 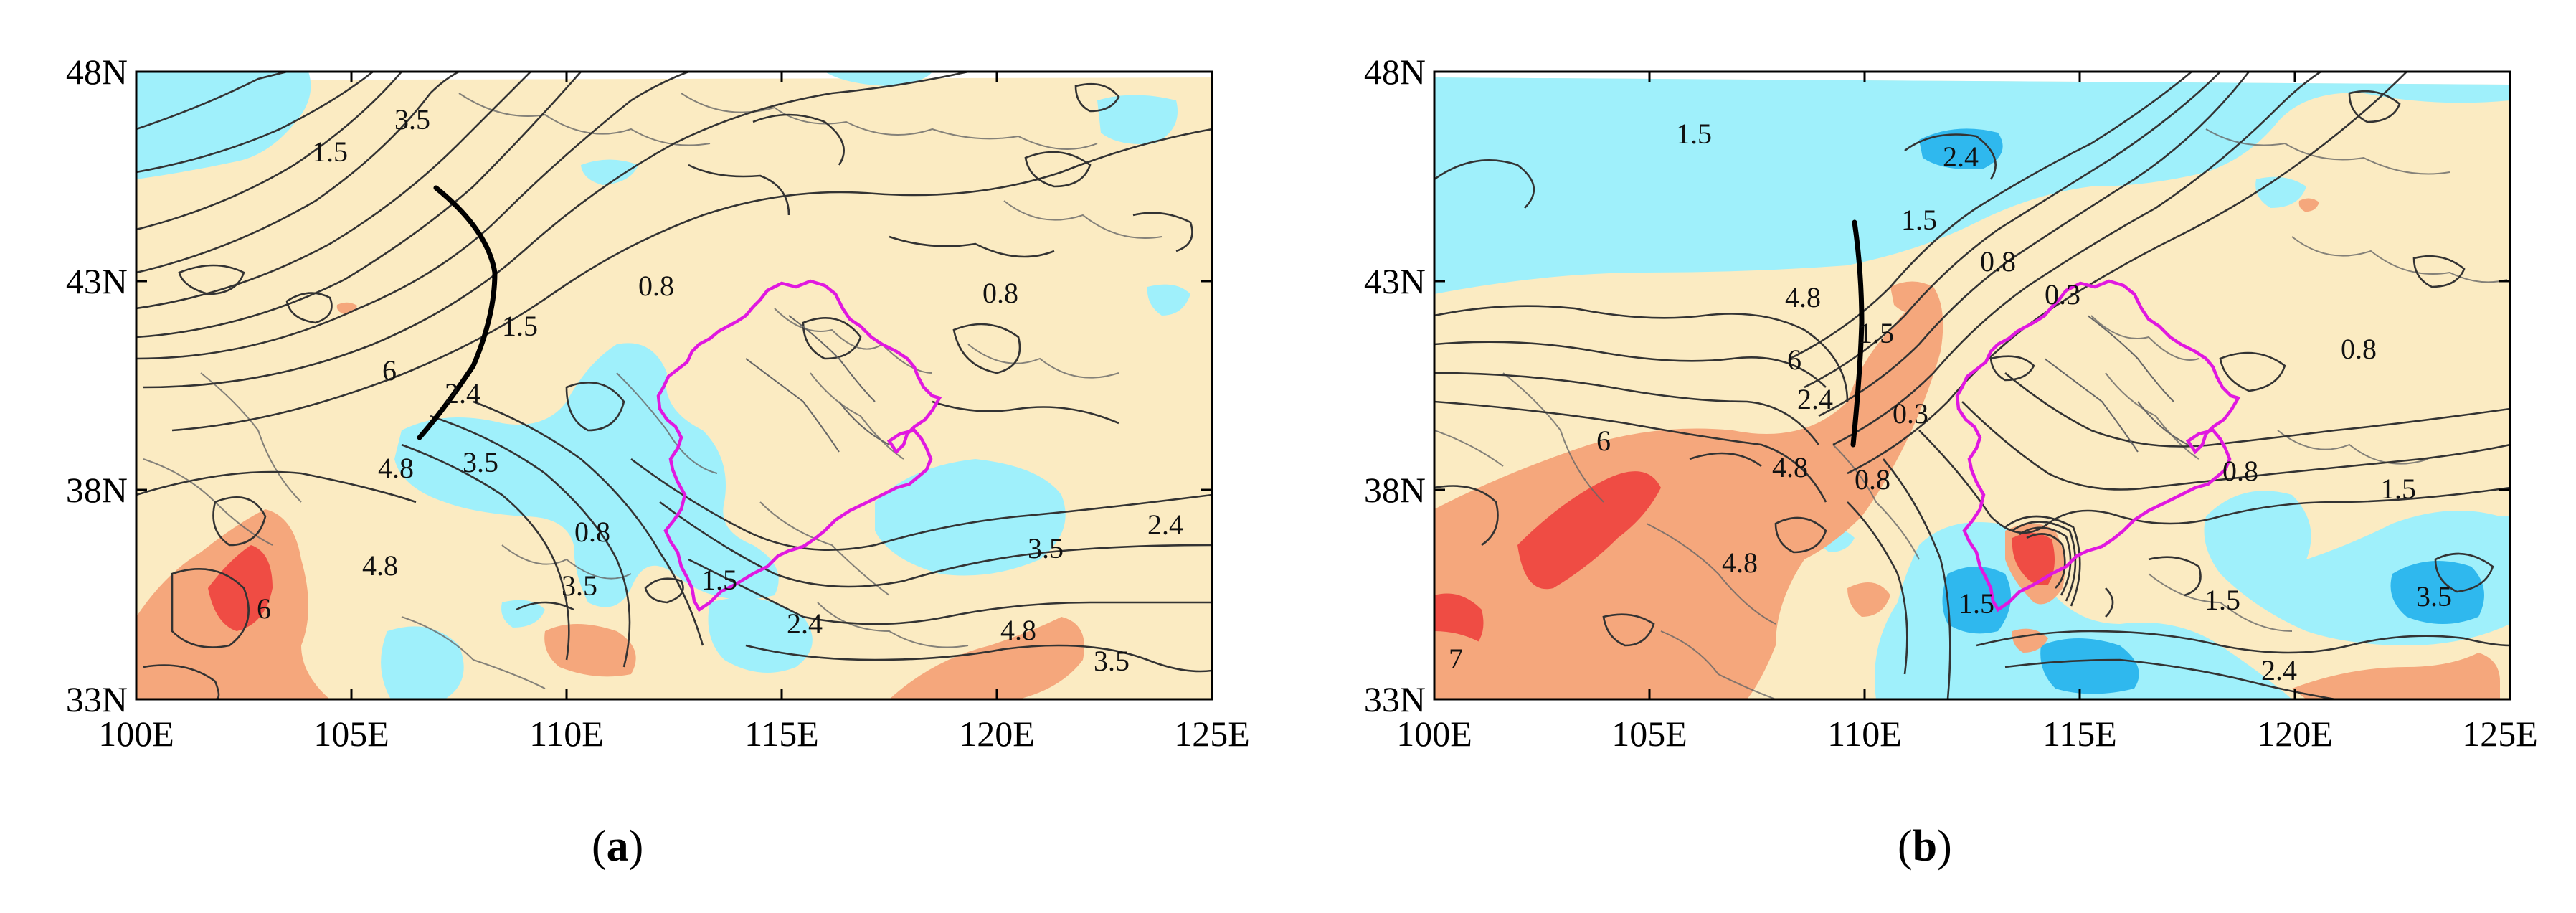 I want to click on cyan-anomaly-center-small, so click(x=523, y=614).